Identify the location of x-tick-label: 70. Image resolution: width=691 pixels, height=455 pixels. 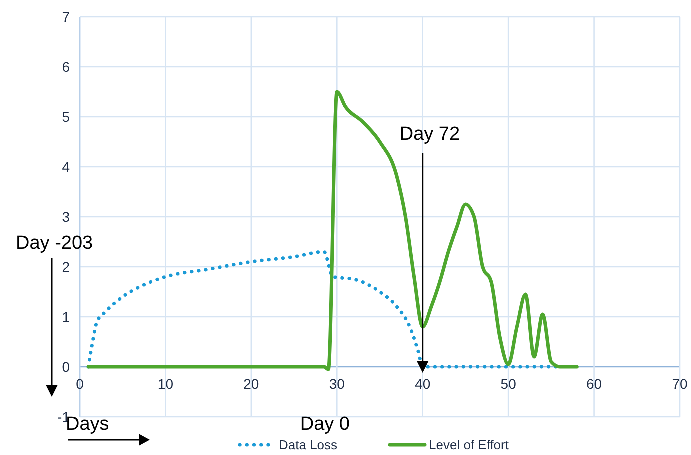
(680, 384).